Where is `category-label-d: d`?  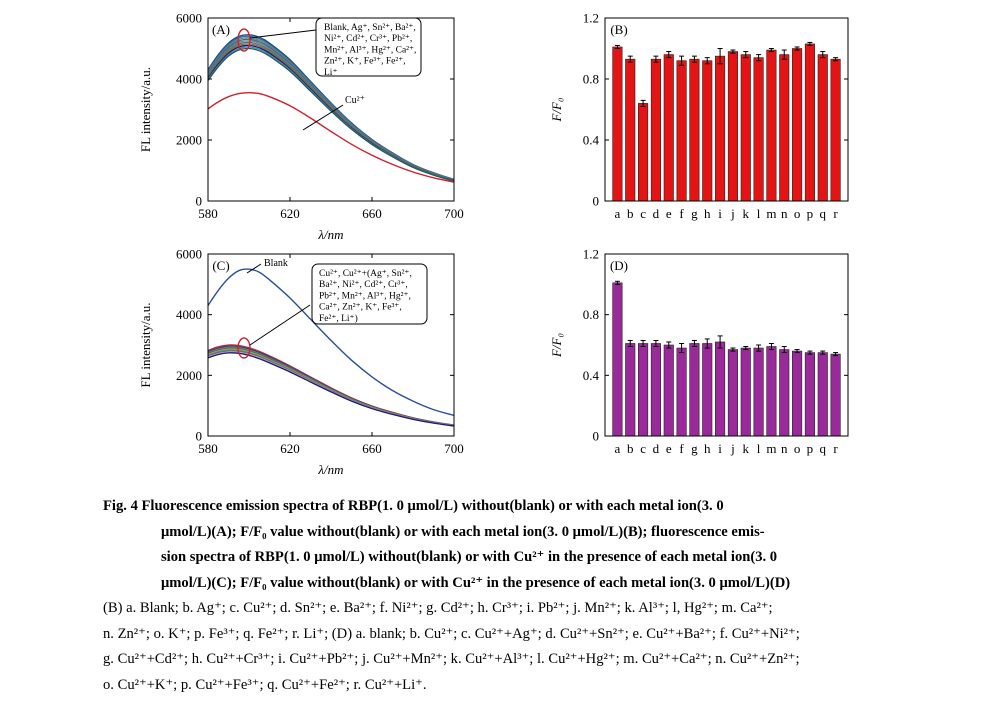
category-label-d: d is located at coordinates (656, 213).